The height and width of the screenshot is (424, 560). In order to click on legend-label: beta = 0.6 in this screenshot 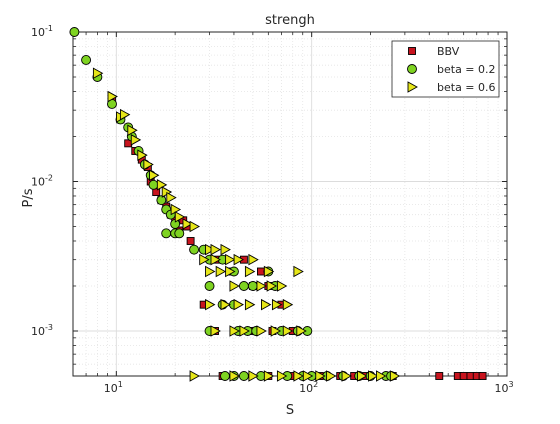, I will do `click(466, 87)`.